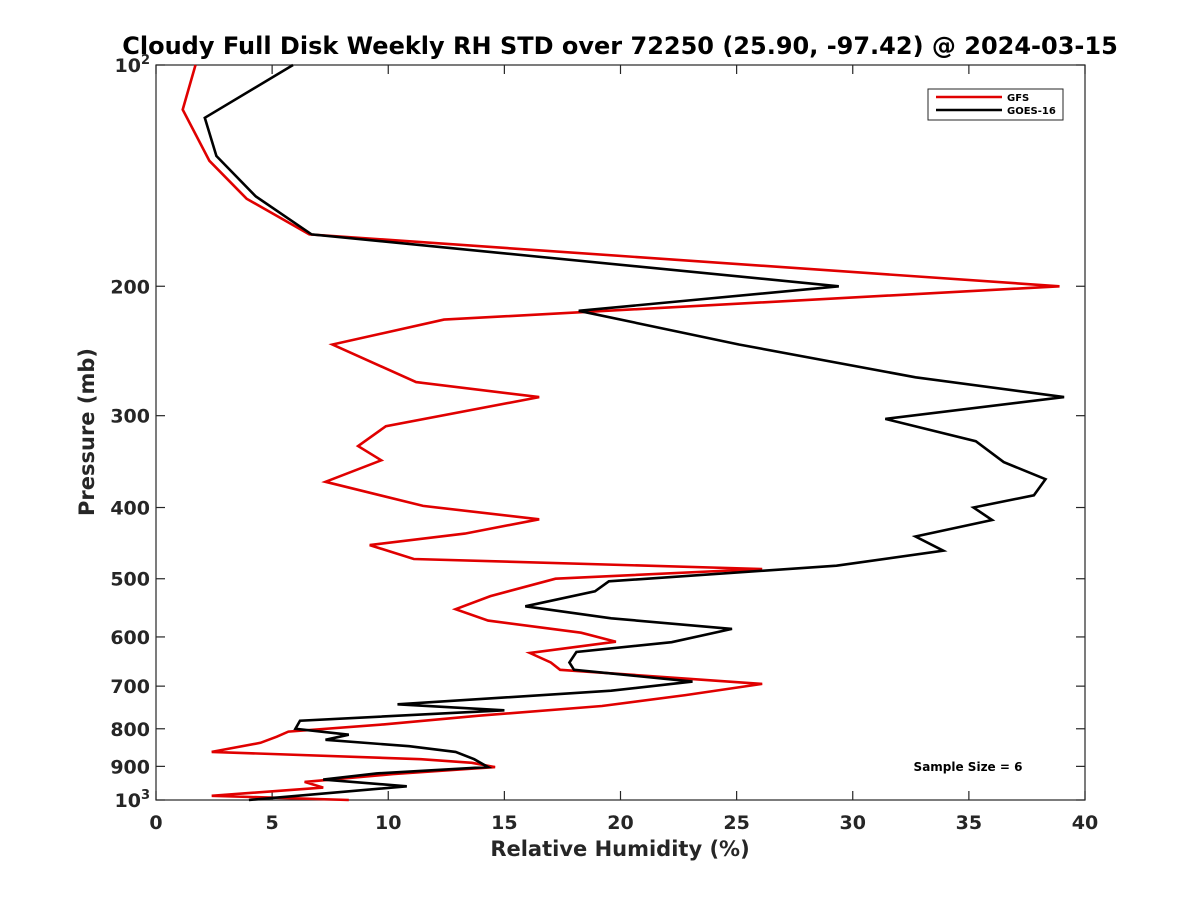 The image size is (1200, 900). What do you see at coordinates (853, 823) in the screenshot?
I see `x-tick-label: 30` at bounding box center [853, 823].